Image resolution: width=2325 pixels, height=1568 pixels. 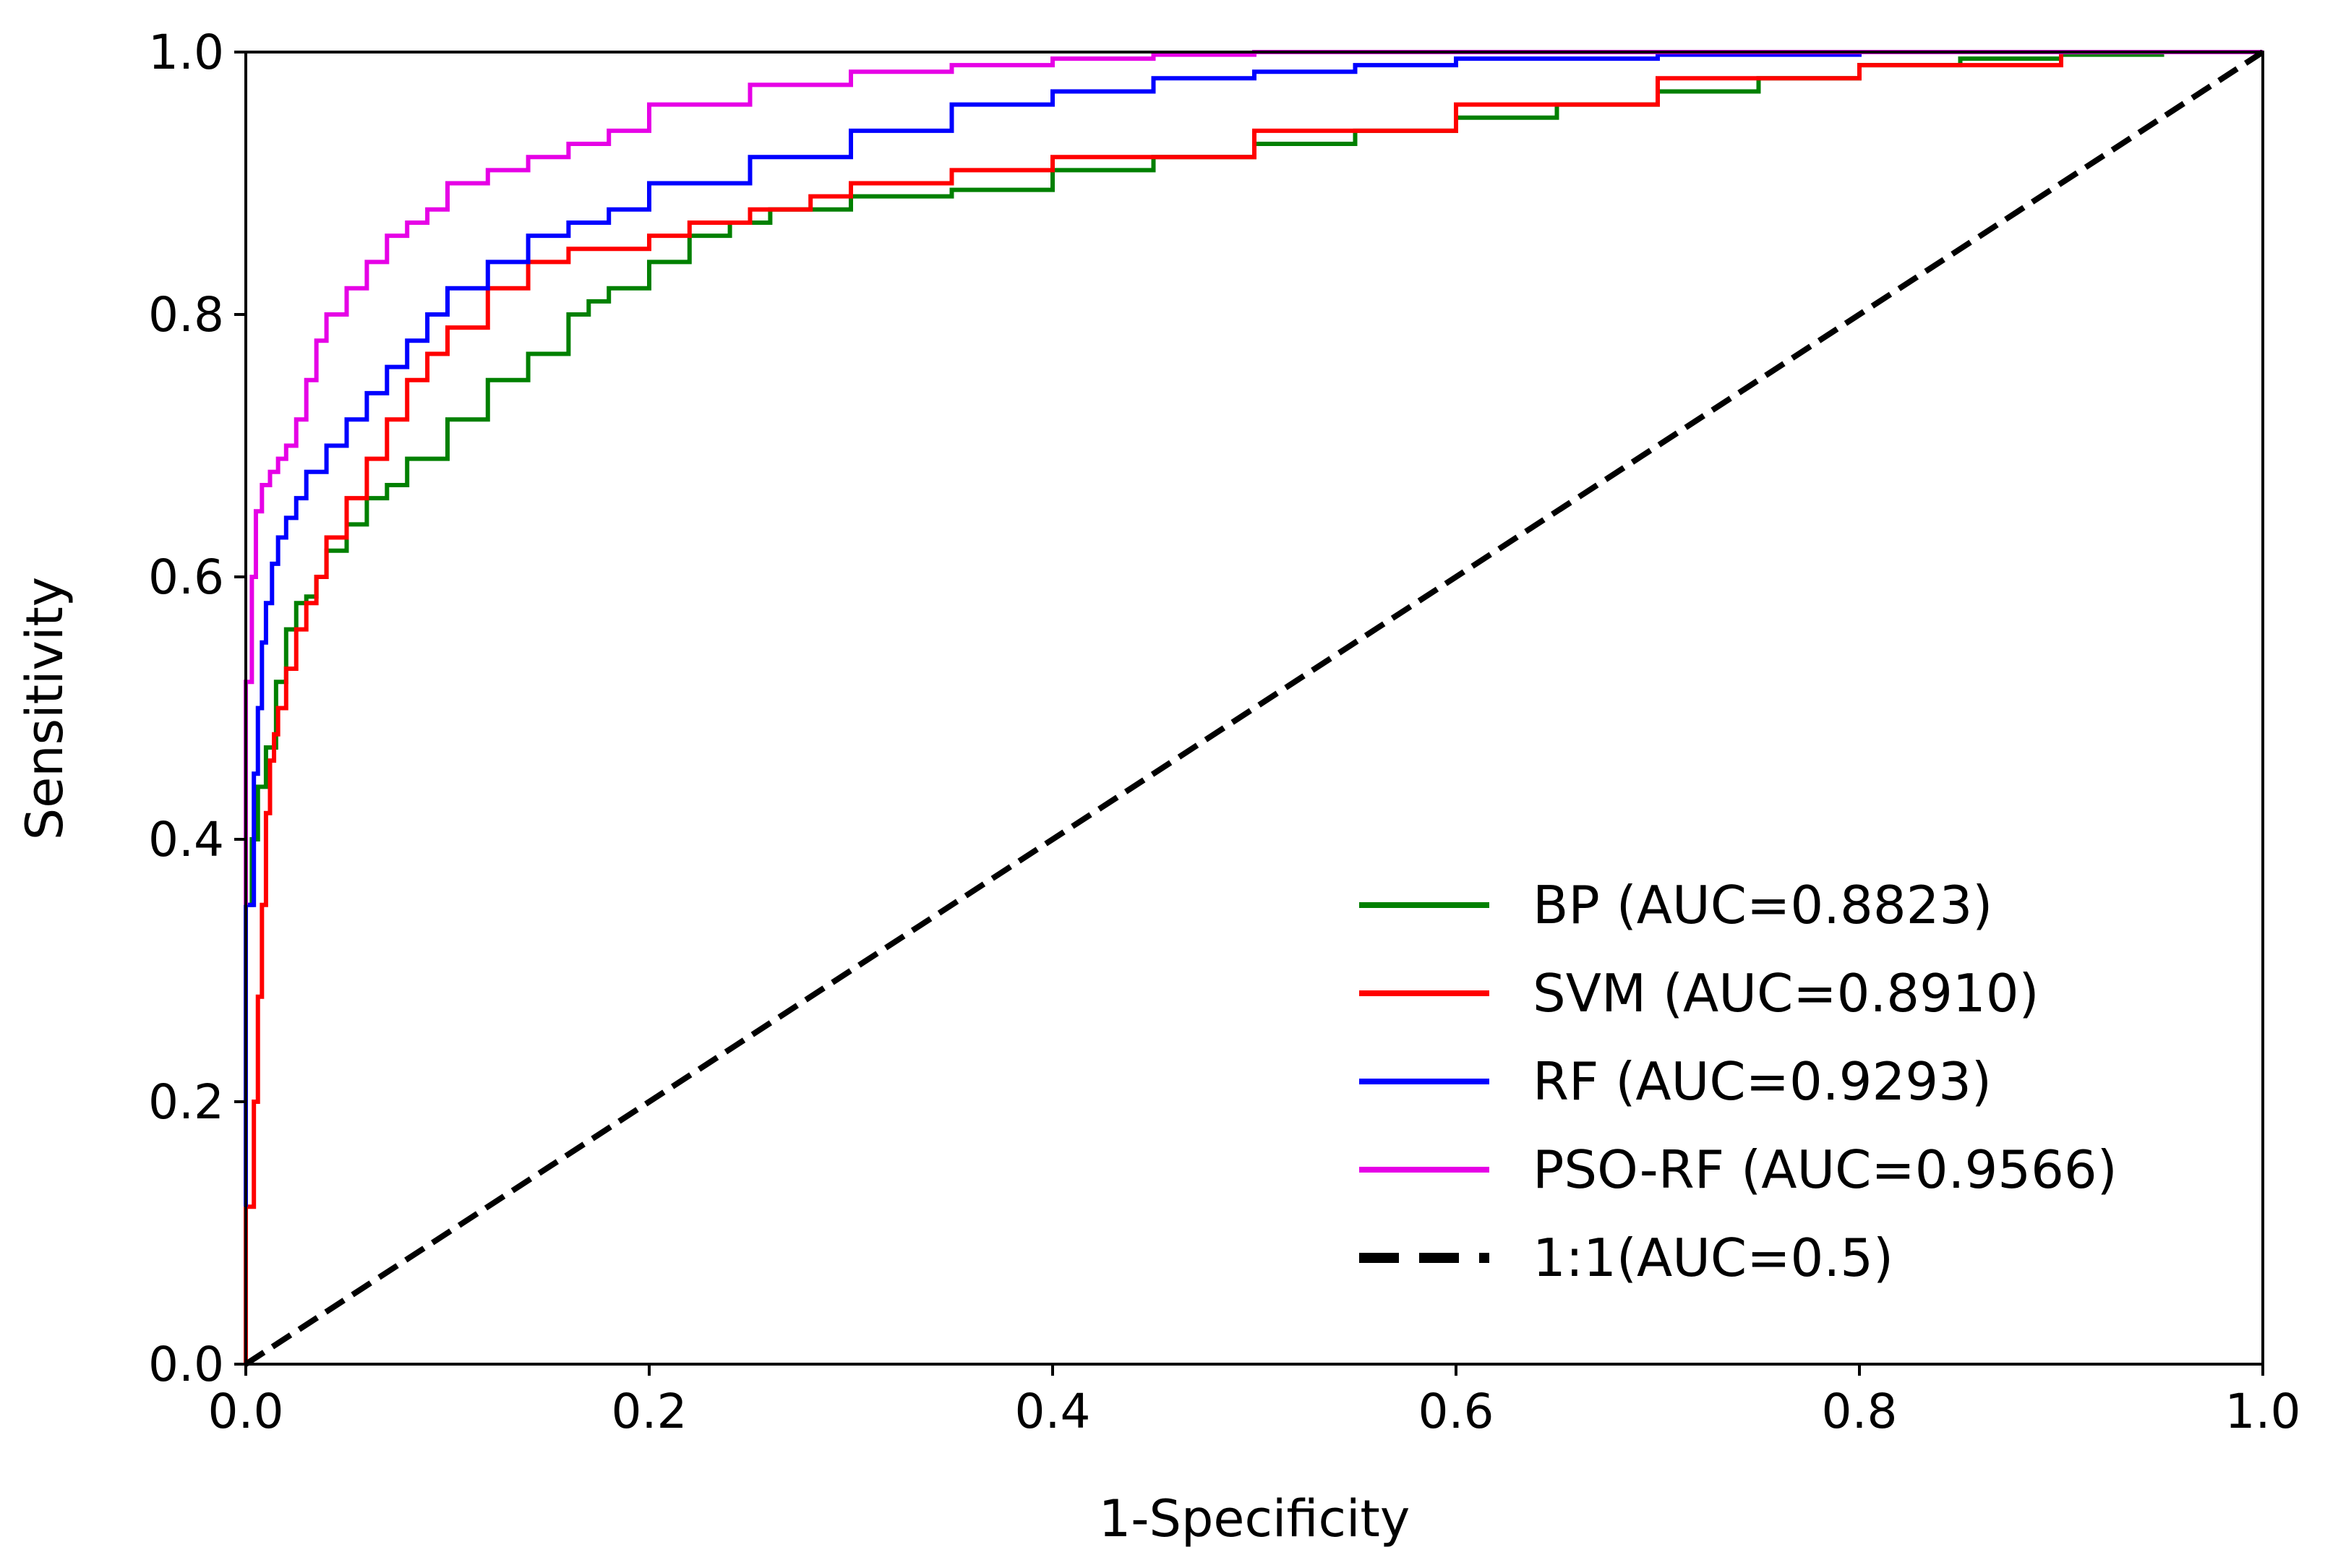 What do you see at coordinates (1786, 993) in the screenshot?
I see `legend-label-1: SVM (AUC=0.8910)` at bounding box center [1786, 993].